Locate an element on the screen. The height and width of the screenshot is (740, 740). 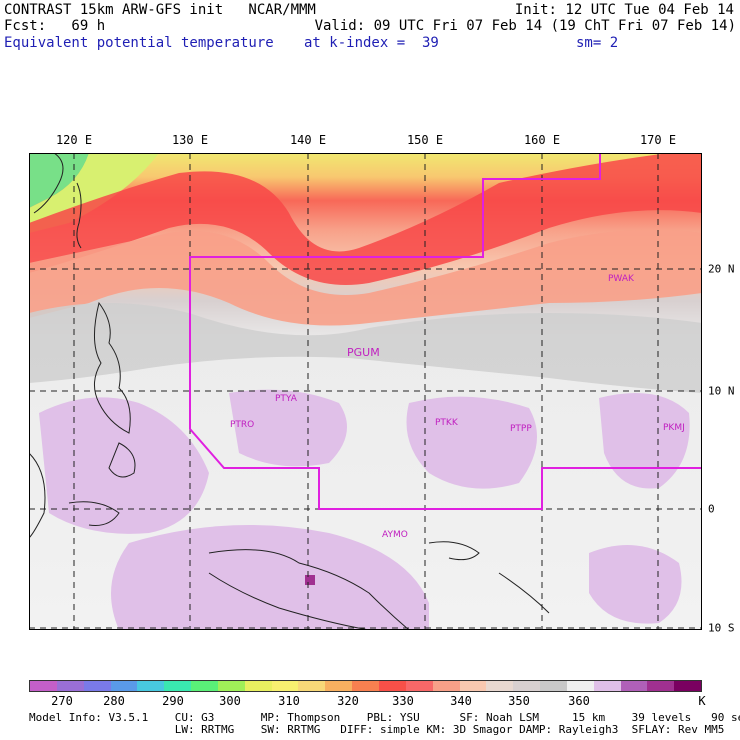
field-maximum-cell is located at coordinates (310, 580).